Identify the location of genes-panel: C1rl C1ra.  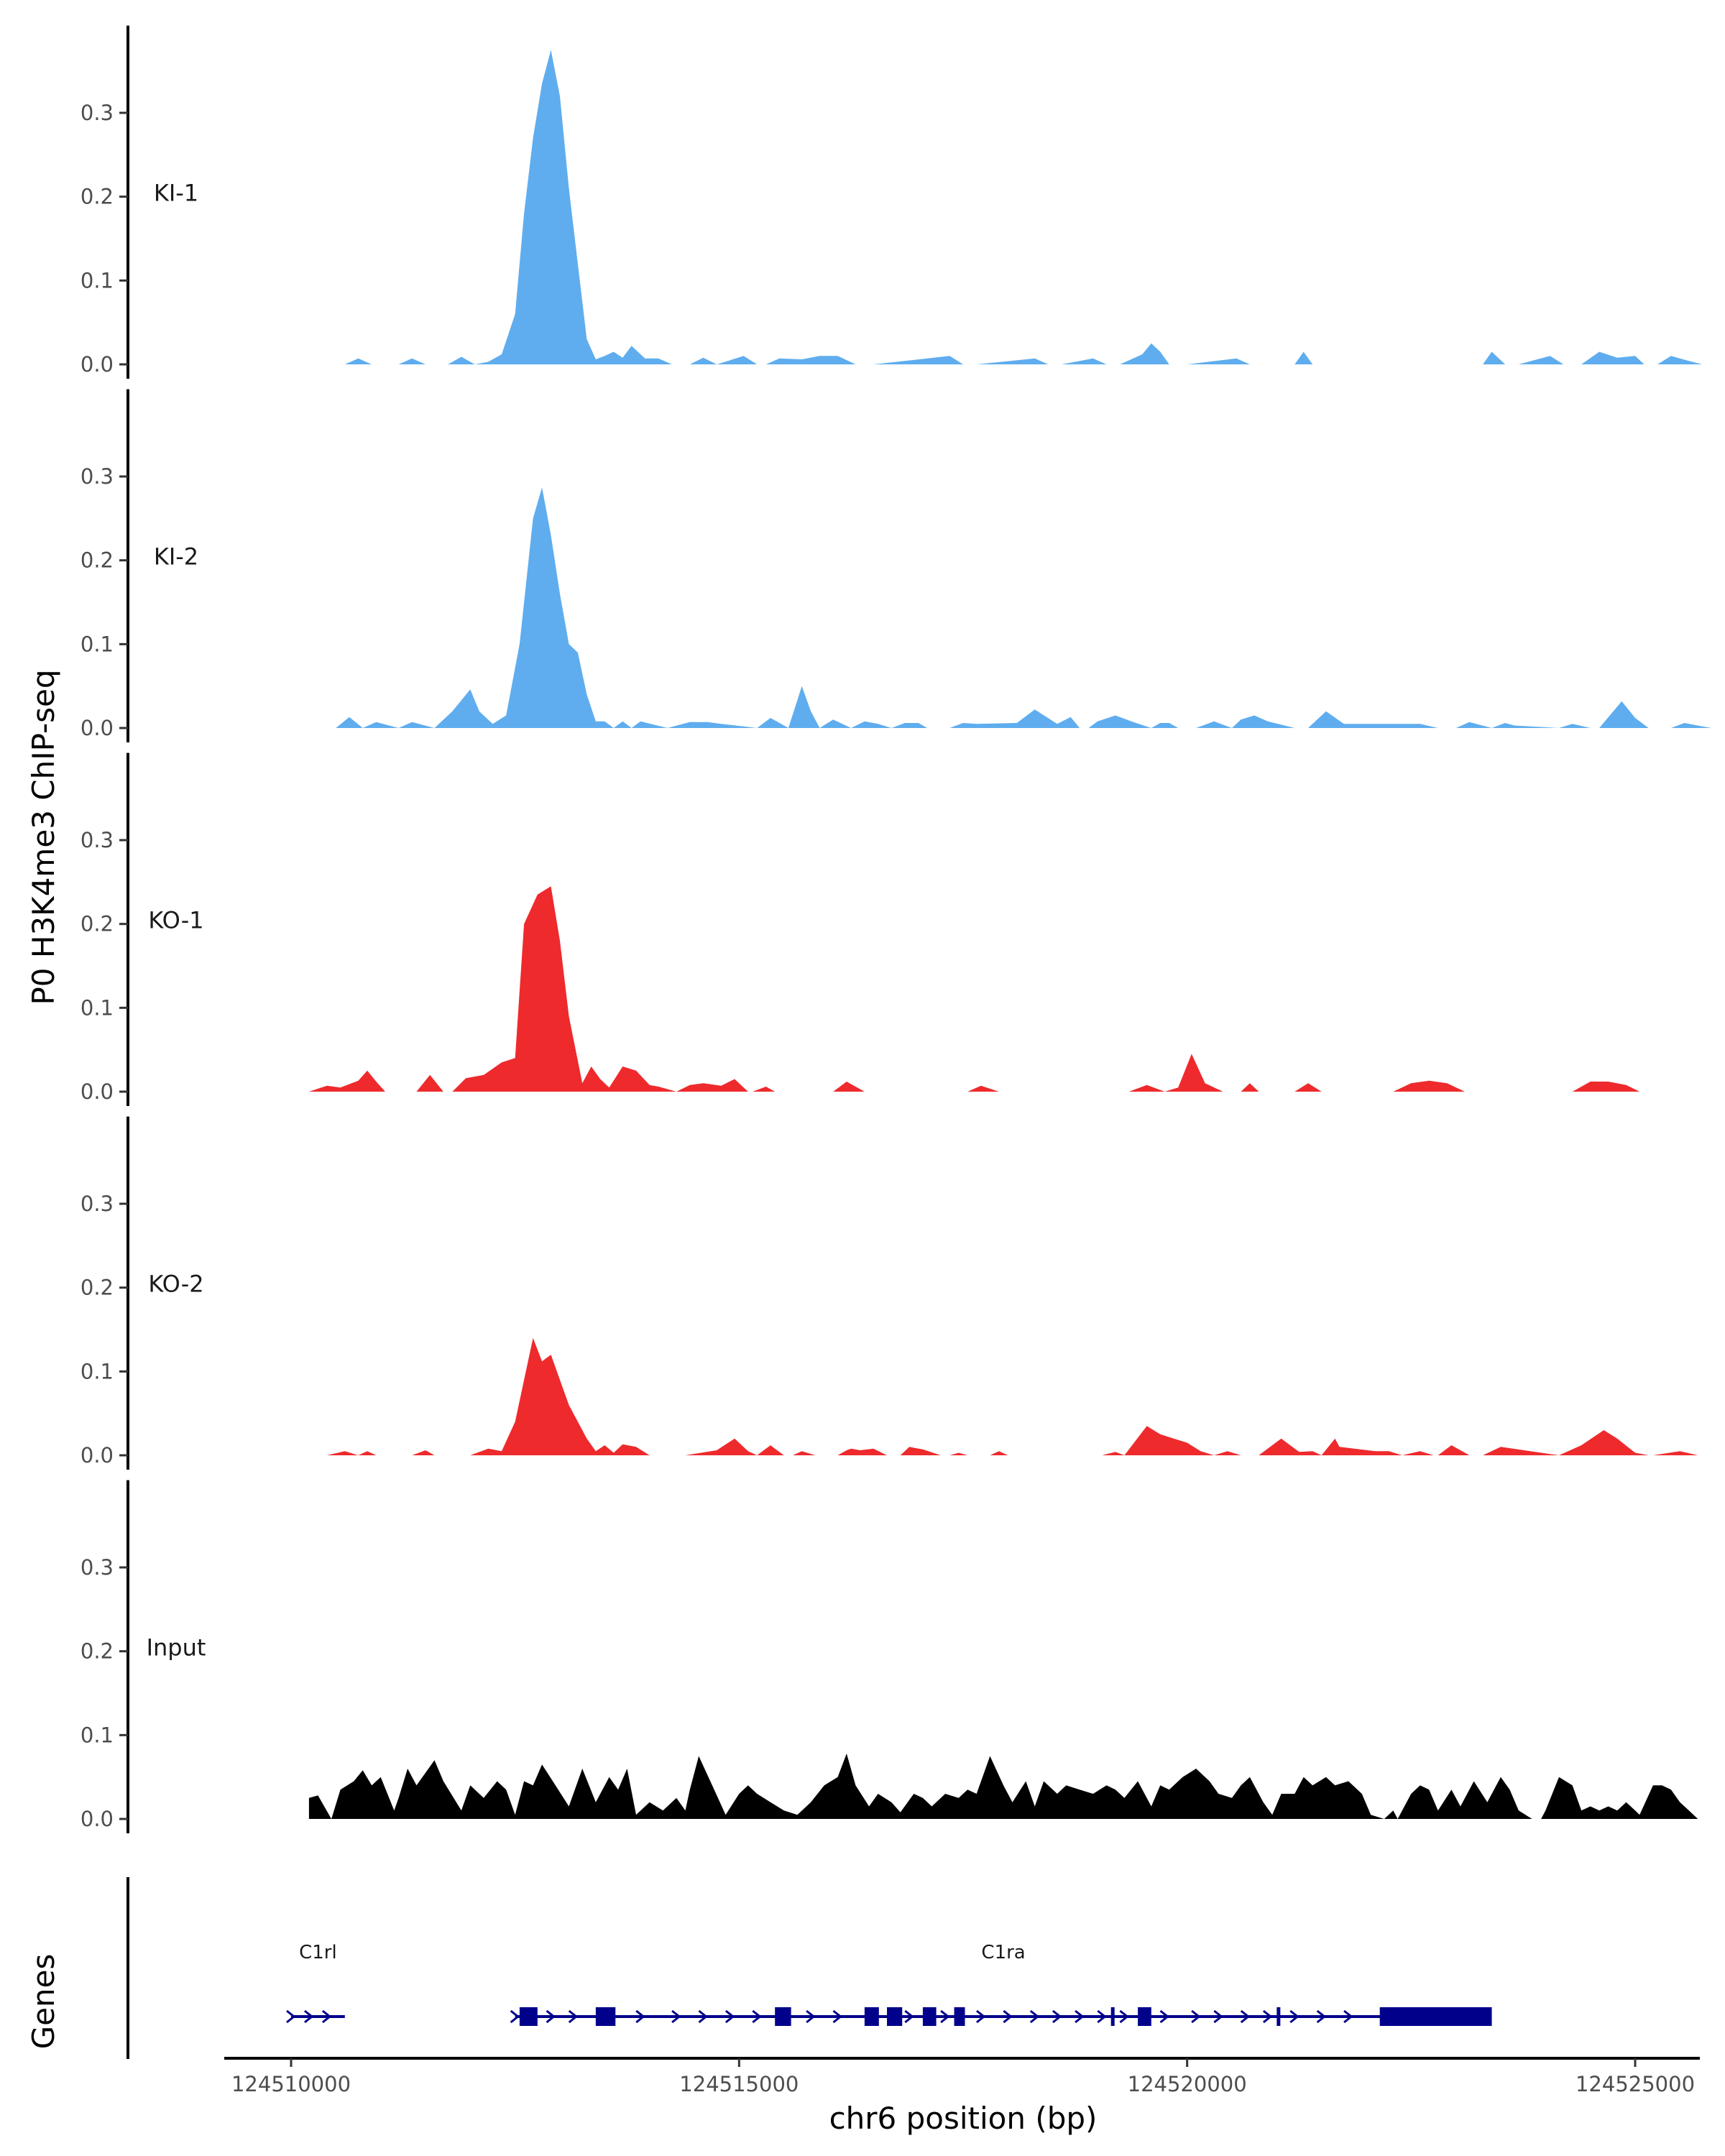
(809, 1968).